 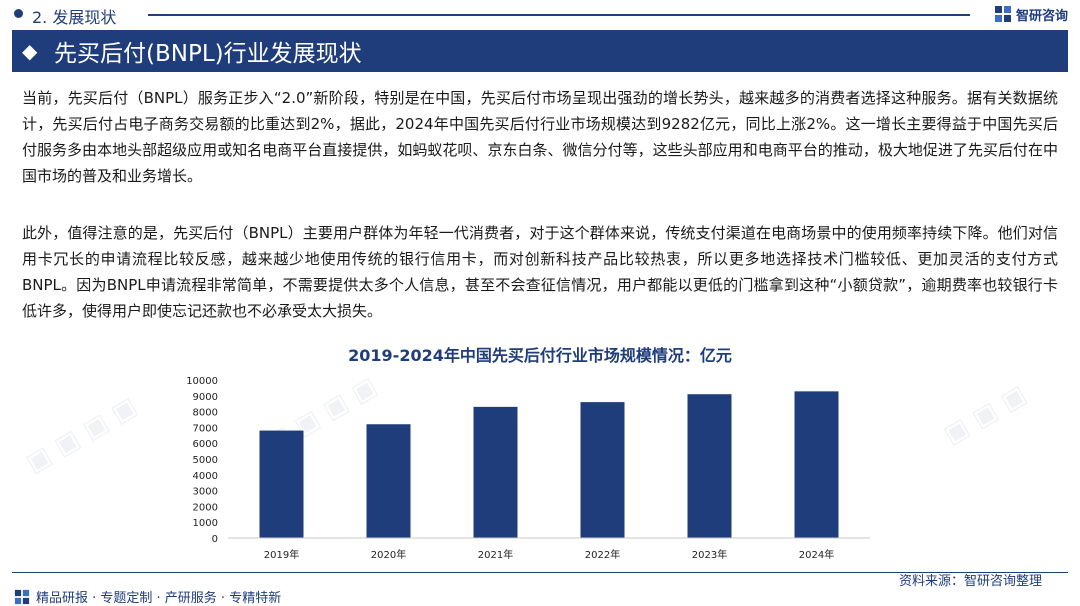 What do you see at coordinates (388, 554) in the screenshot?
I see `x-tick-label: 2020年` at bounding box center [388, 554].